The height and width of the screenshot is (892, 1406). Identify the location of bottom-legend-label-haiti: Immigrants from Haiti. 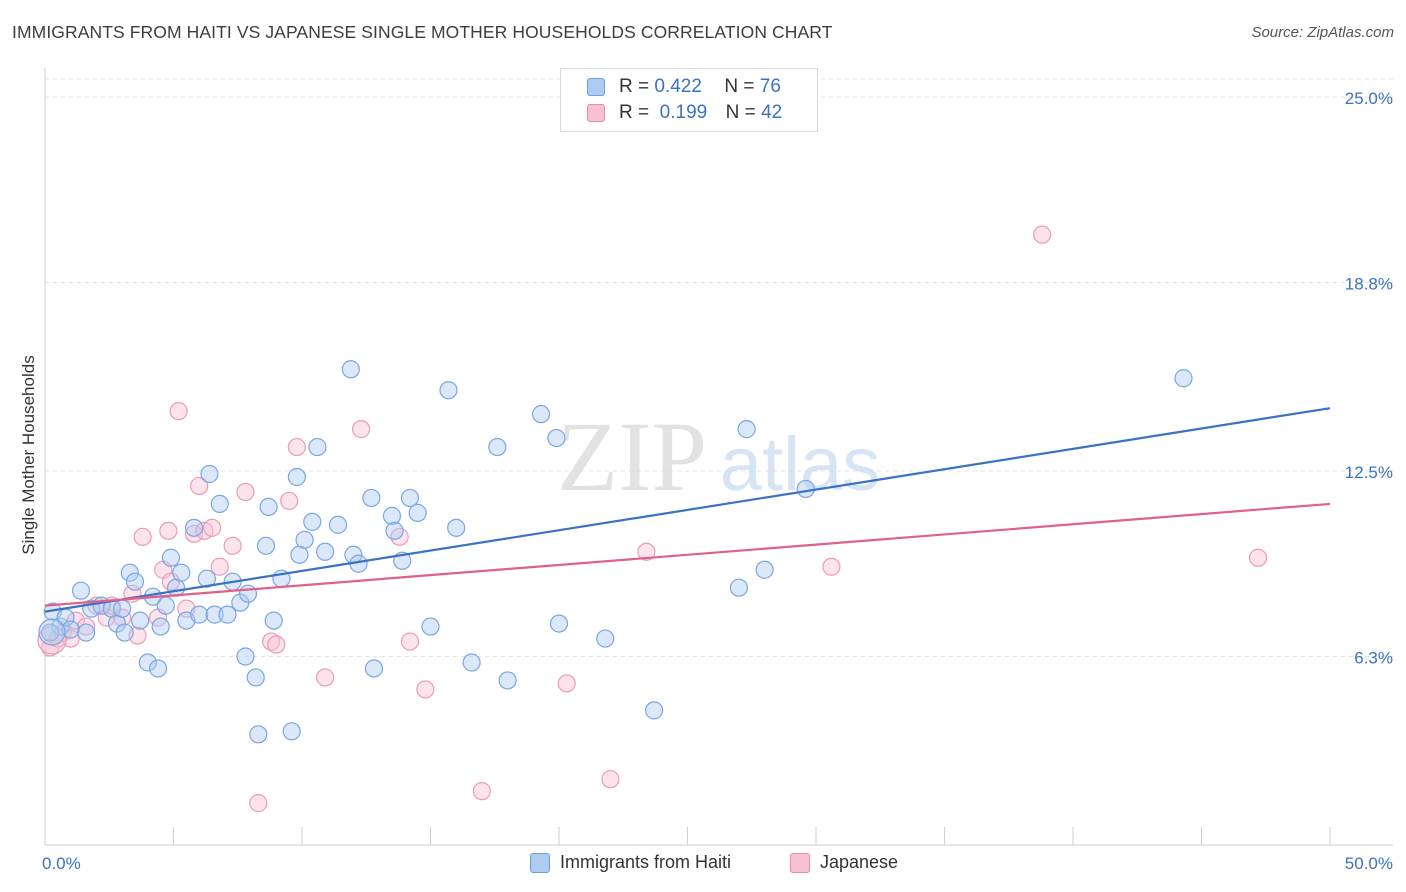
(646, 862).